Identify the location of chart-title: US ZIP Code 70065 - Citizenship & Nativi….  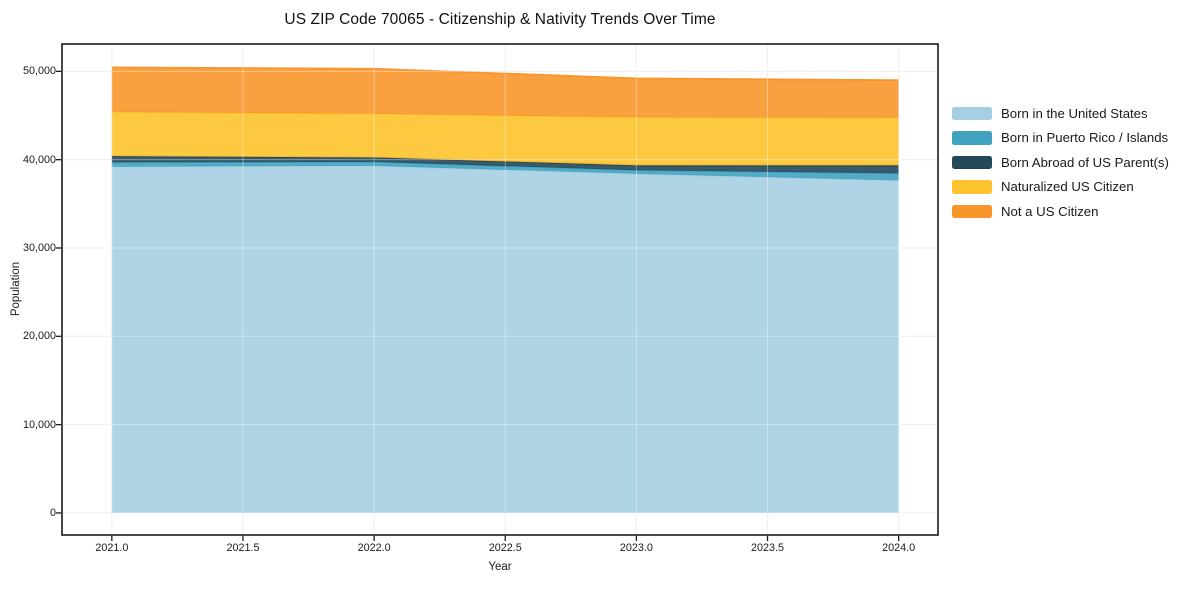
(500, 19).